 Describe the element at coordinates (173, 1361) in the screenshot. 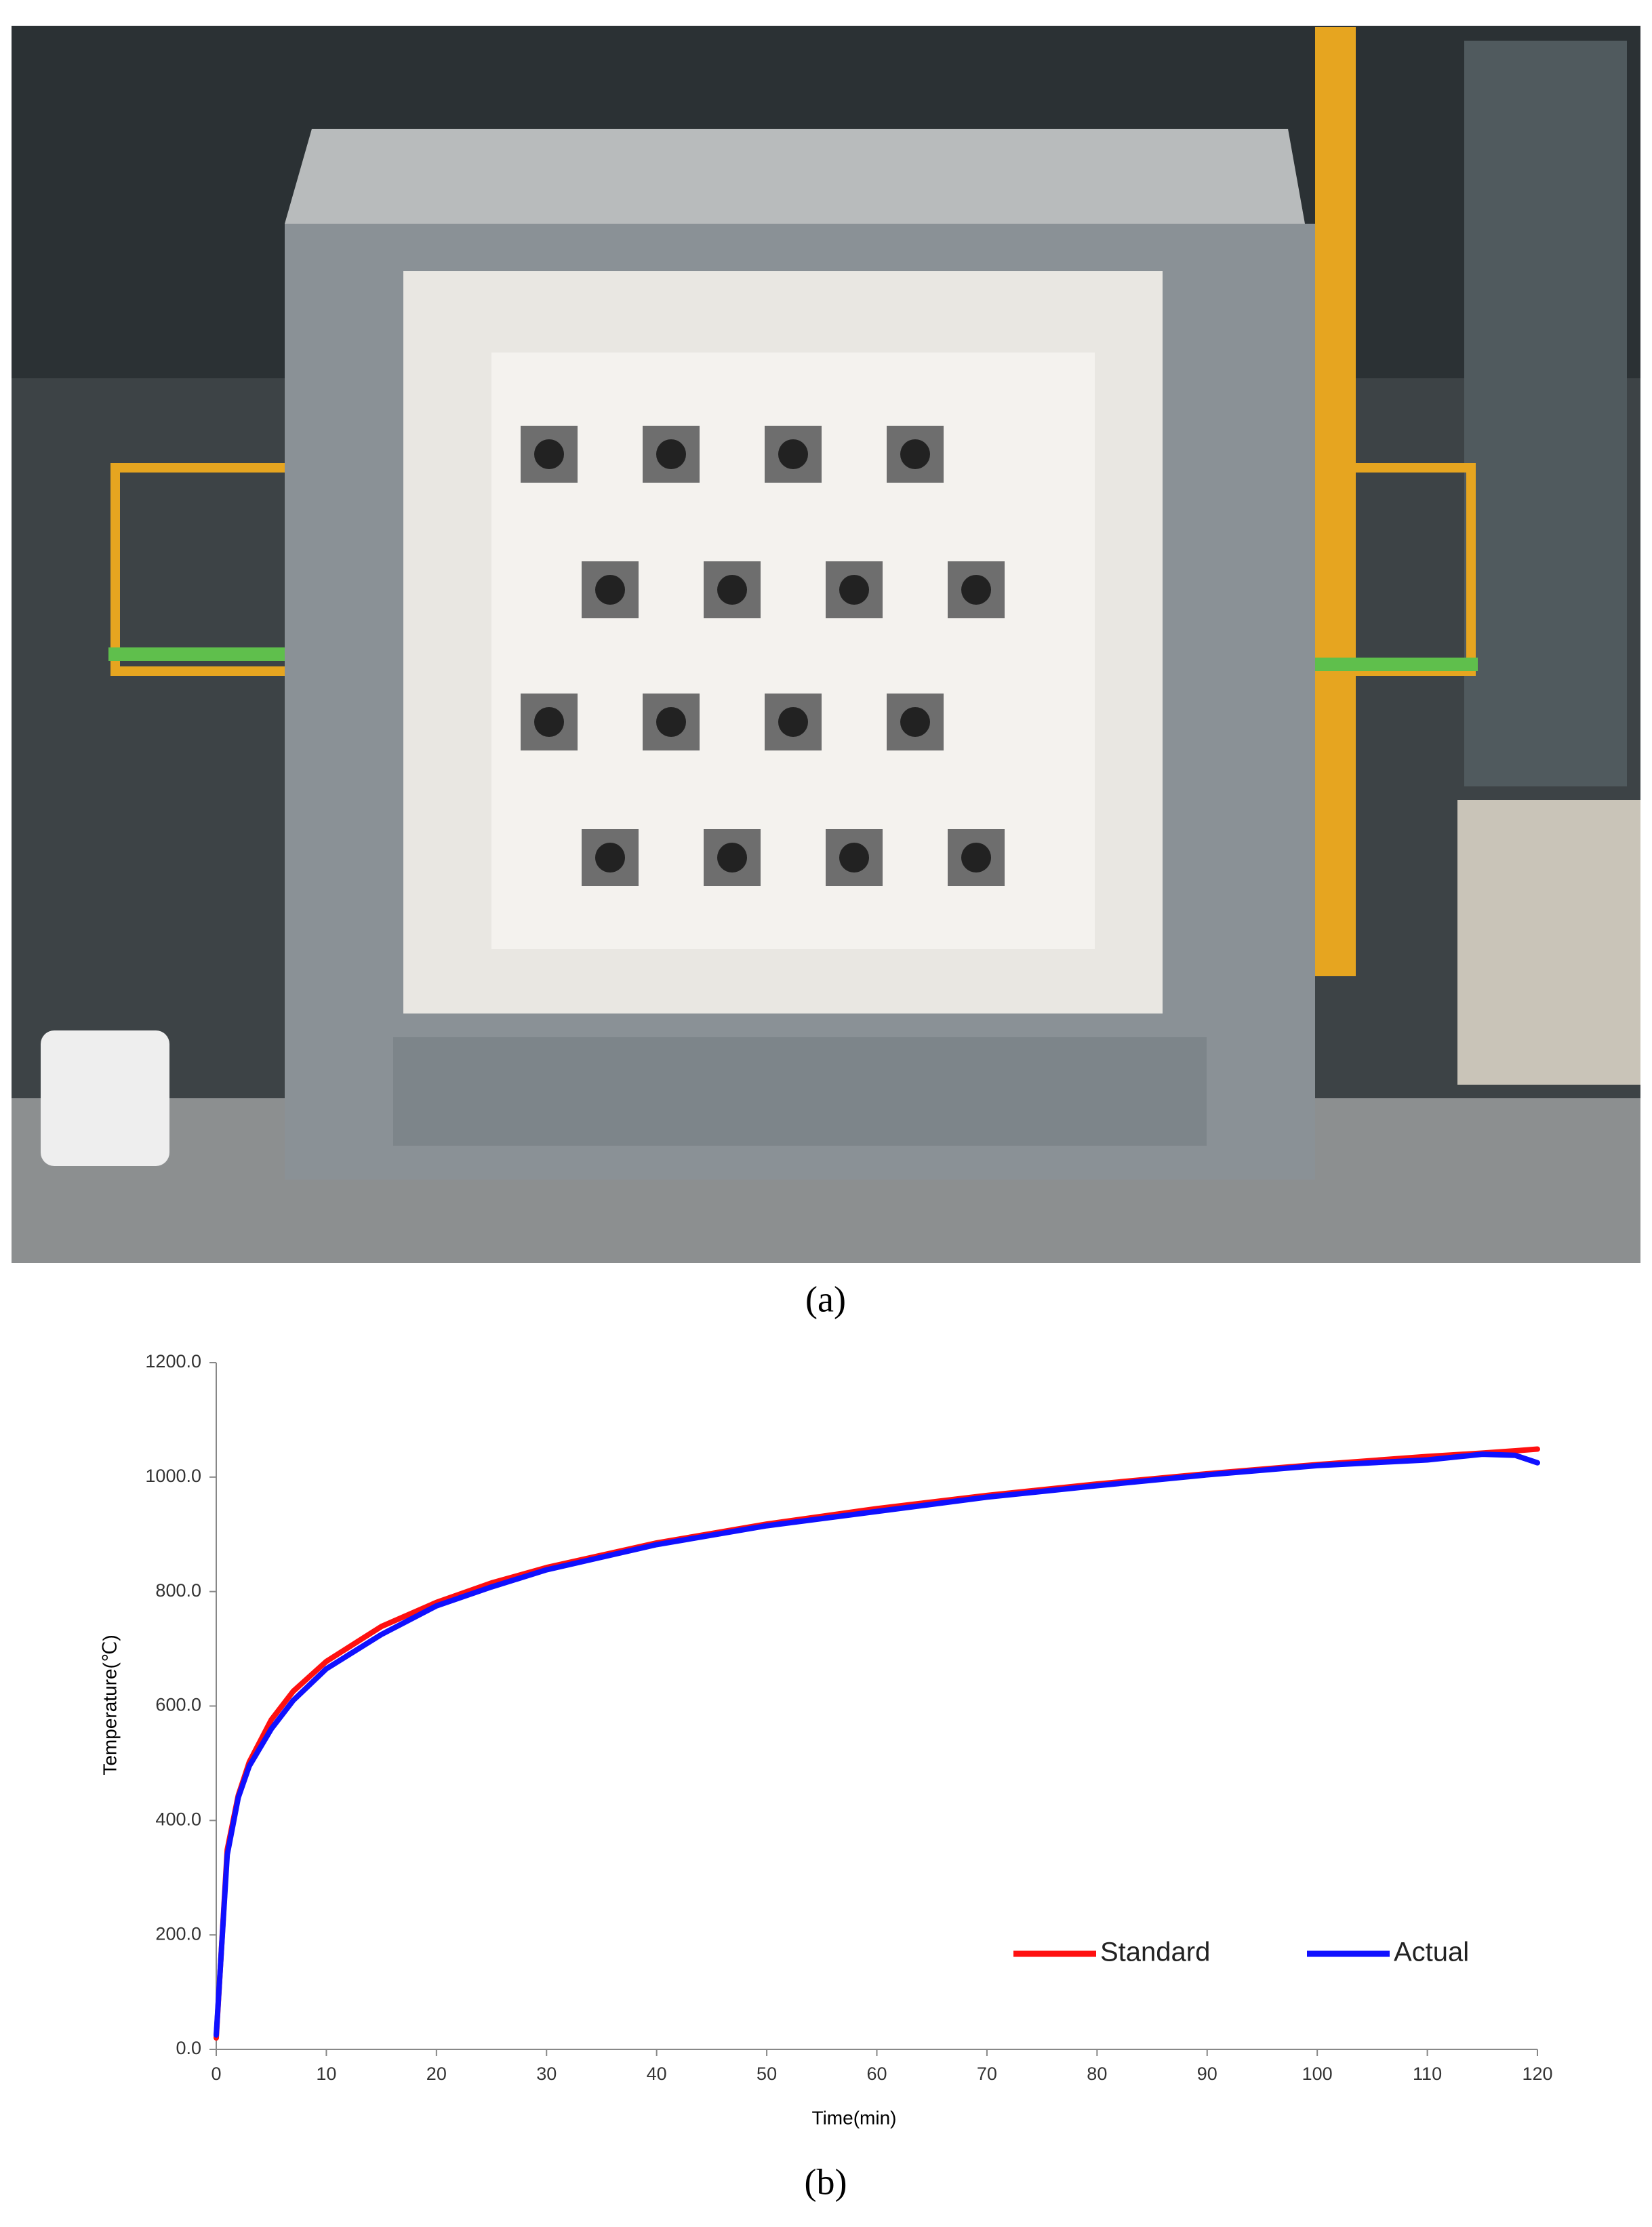

I see `y-tick-label: 1200.0` at that location.